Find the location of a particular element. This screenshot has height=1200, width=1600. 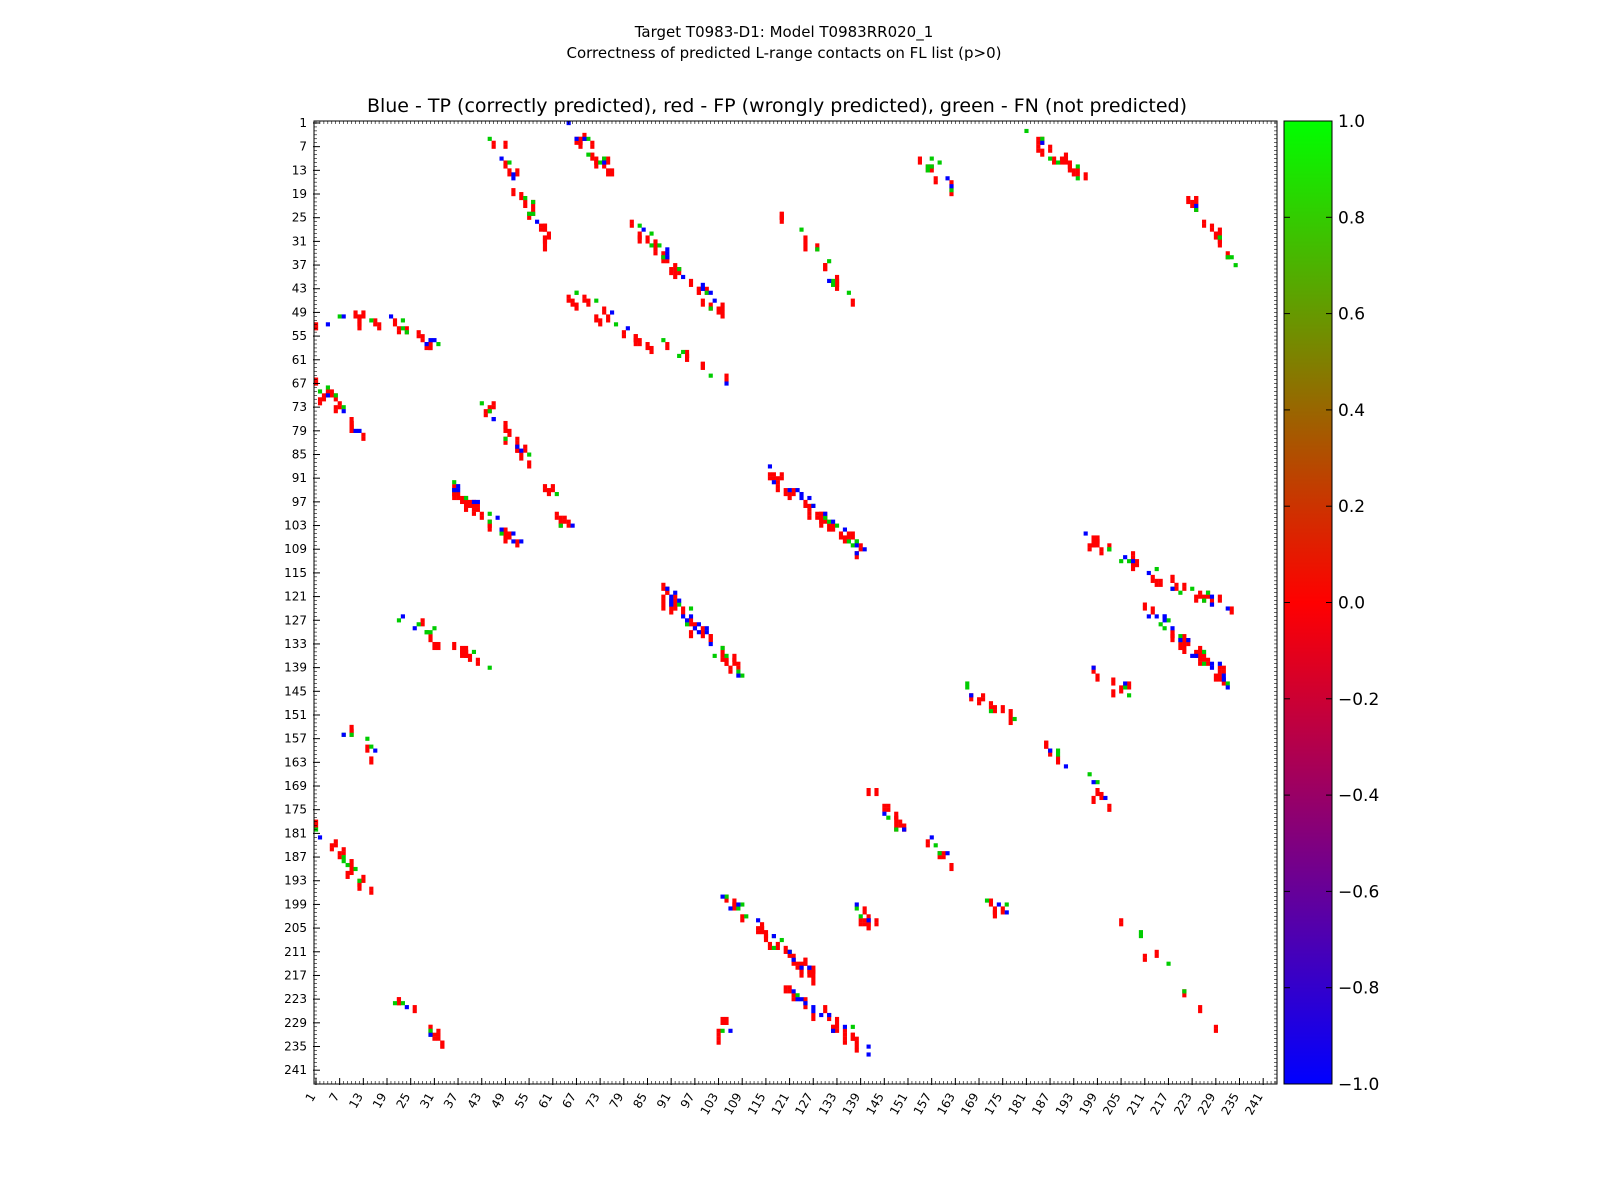

y-tick-label: 199 is located at coordinates (295, 904).